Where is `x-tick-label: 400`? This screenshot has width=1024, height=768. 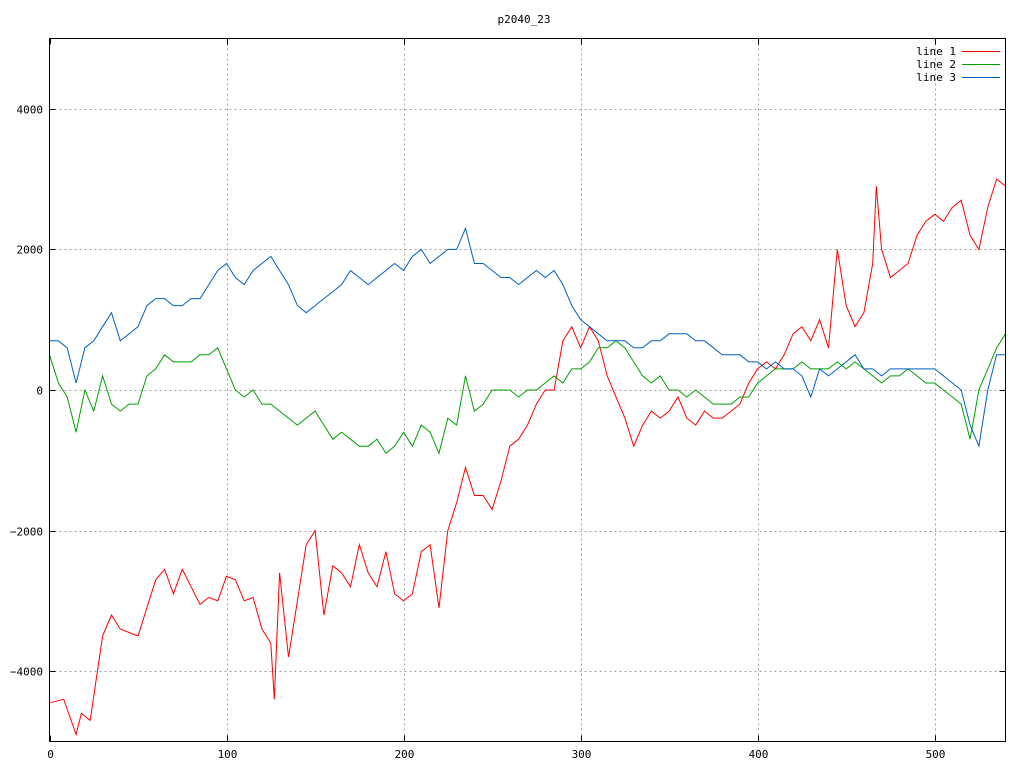
x-tick-label: 400 is located at coordinates (759, 754).